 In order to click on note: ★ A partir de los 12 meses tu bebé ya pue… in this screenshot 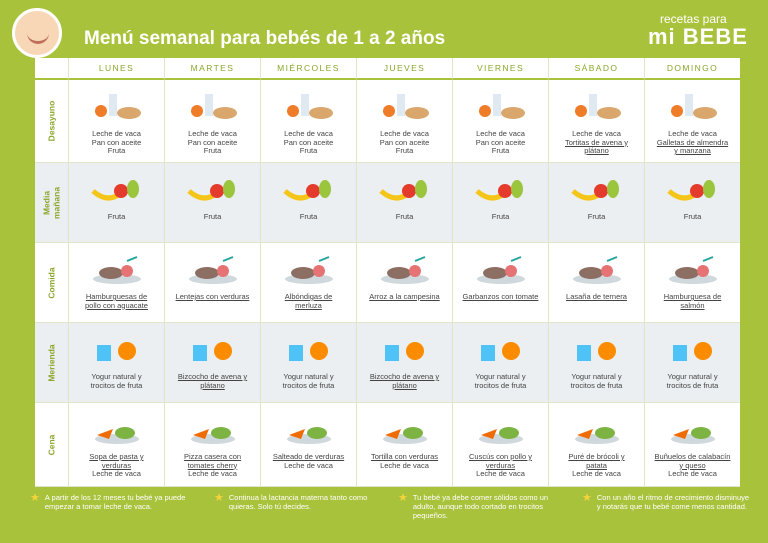, I will do `click(114, 515)`.